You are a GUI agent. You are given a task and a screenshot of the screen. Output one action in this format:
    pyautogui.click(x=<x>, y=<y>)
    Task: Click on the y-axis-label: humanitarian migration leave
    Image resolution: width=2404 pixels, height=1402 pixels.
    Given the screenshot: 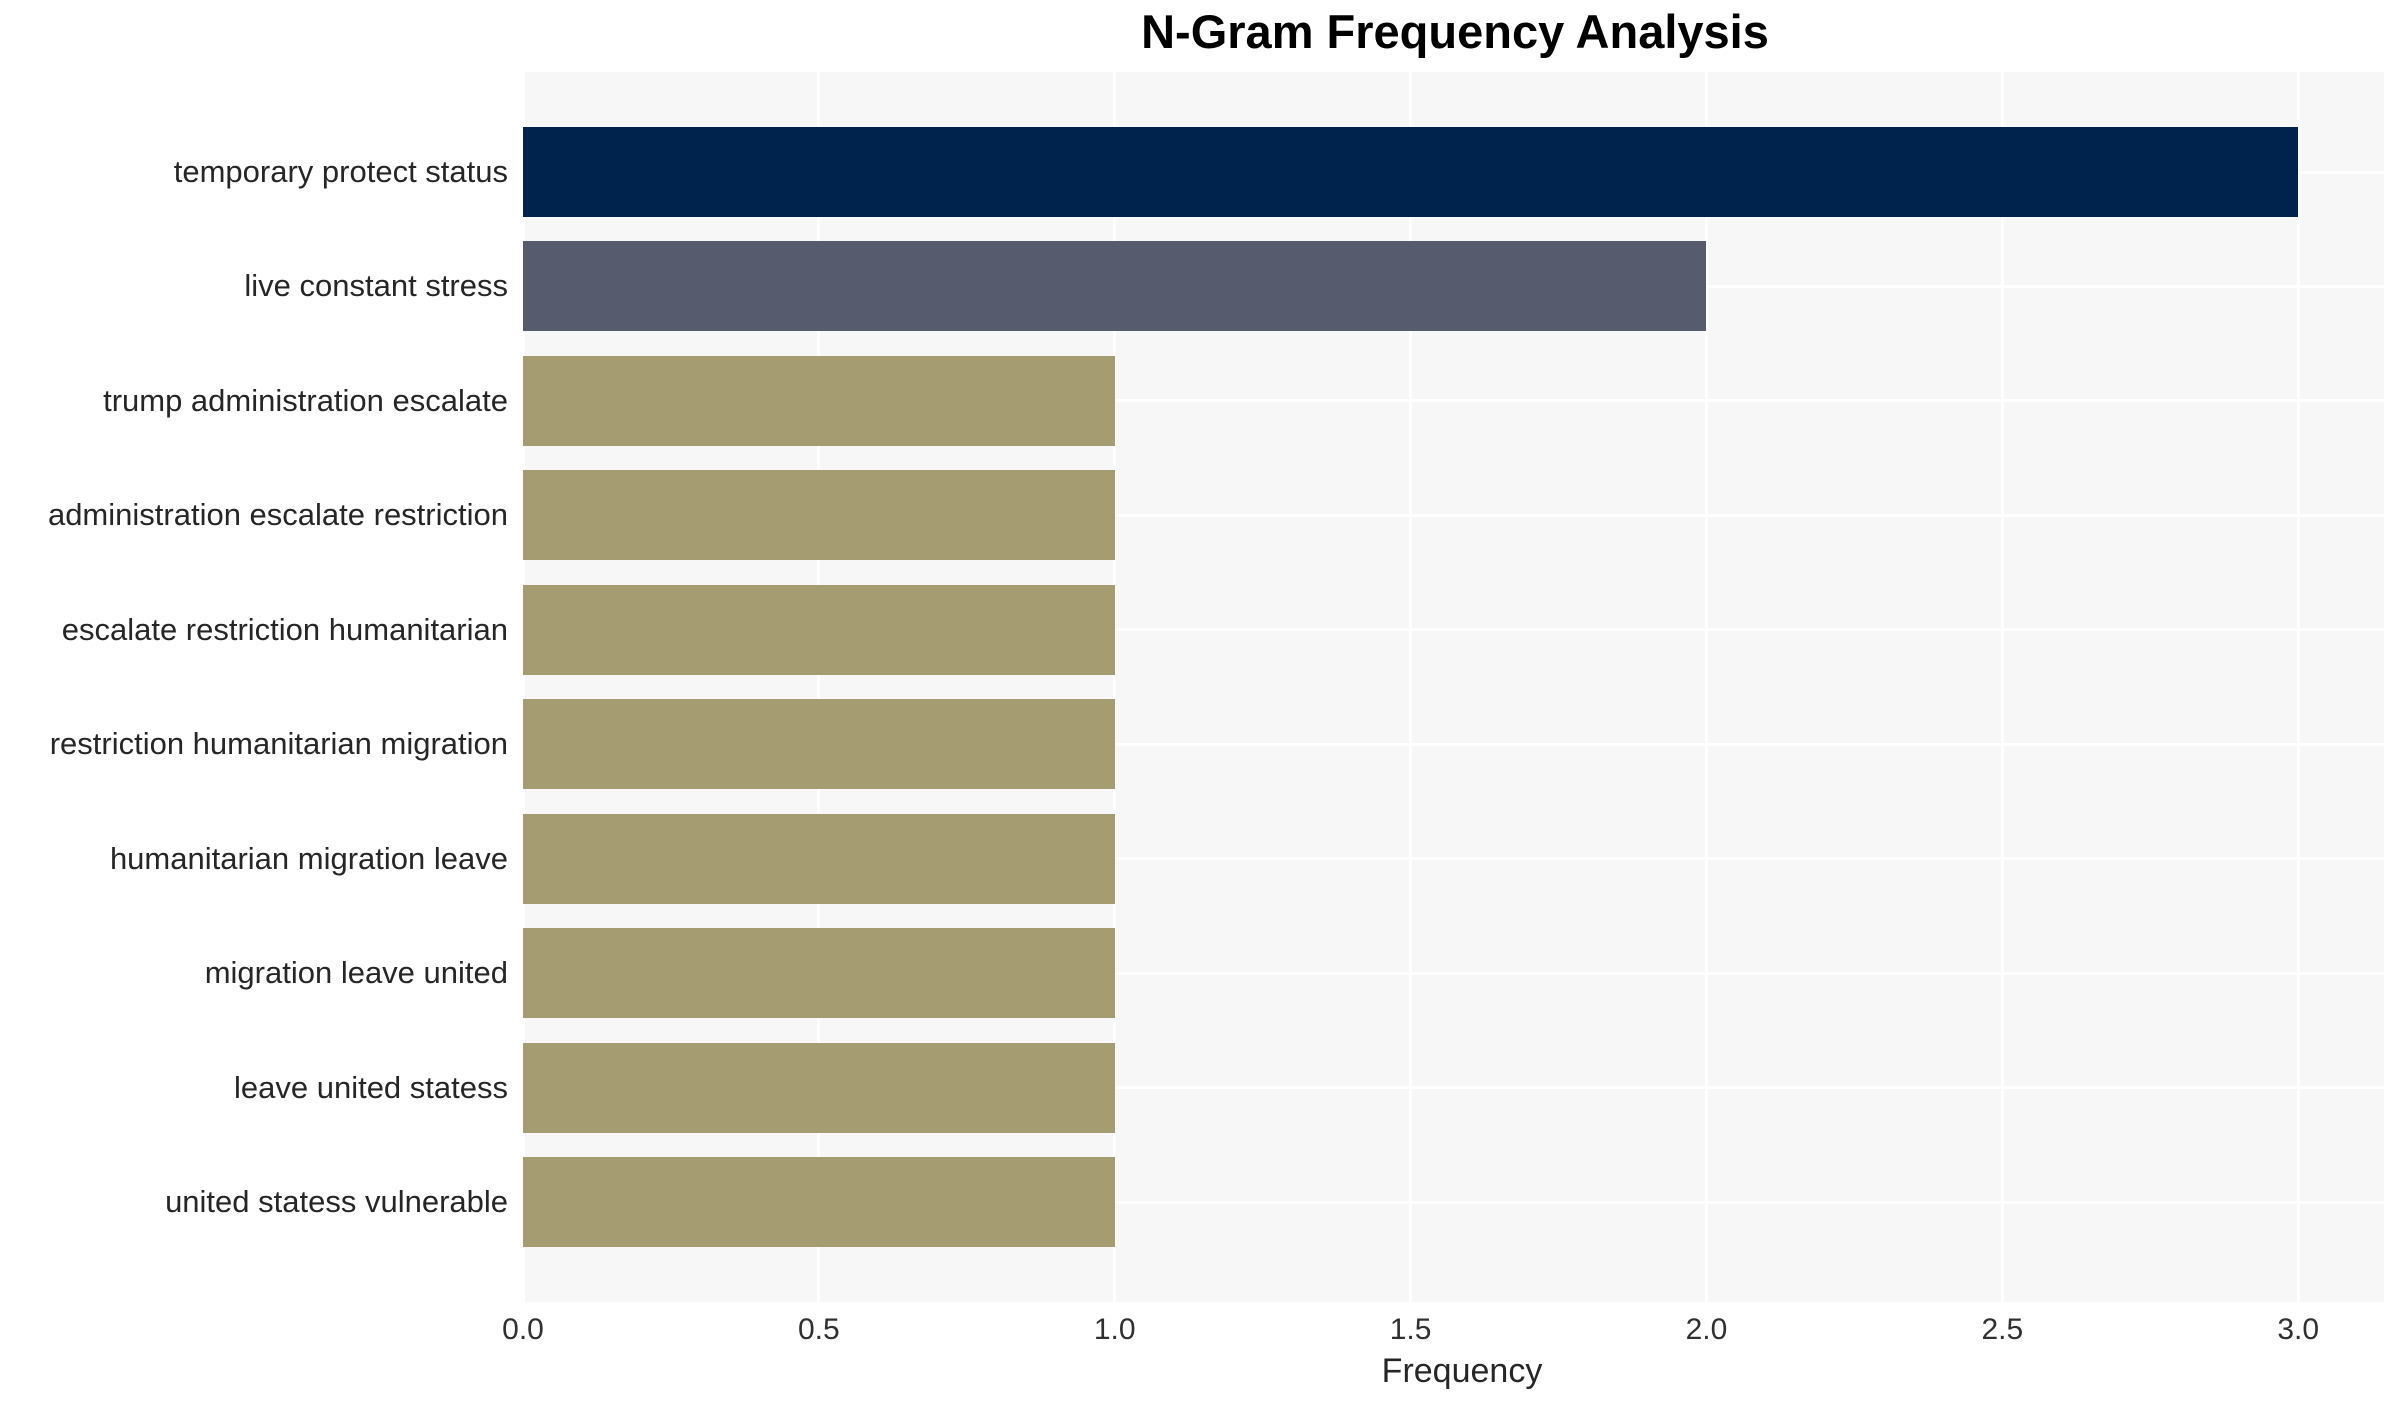 What is the action you would take?
    pyautogui.click(x=308, y=858)
    